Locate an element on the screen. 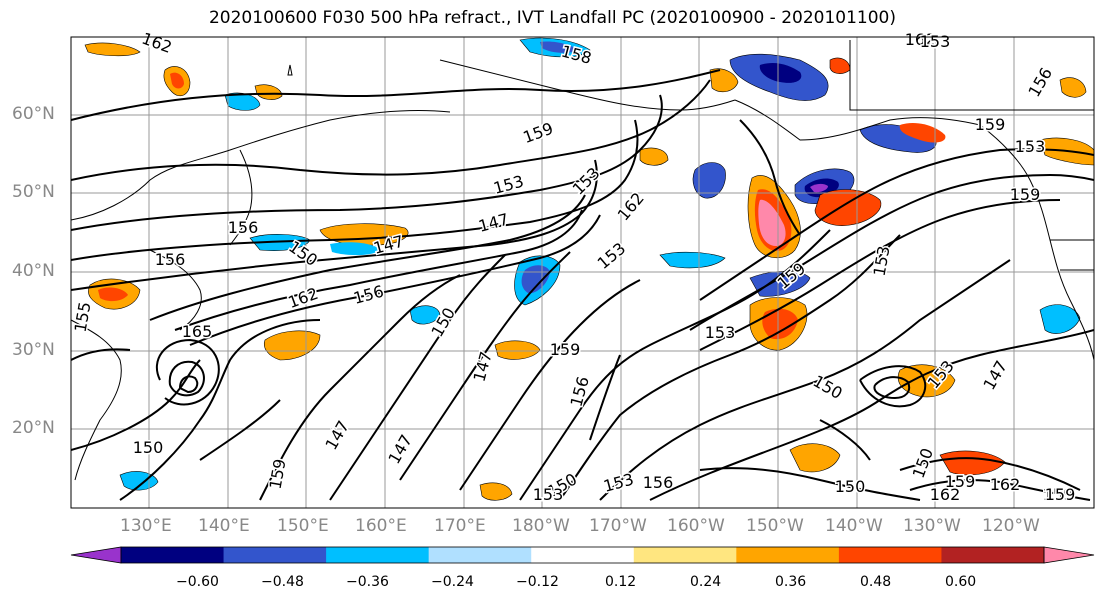 The height and width of the screenshot is (601, 1105). contour-label: 165 is located at coordinates (197, 331).